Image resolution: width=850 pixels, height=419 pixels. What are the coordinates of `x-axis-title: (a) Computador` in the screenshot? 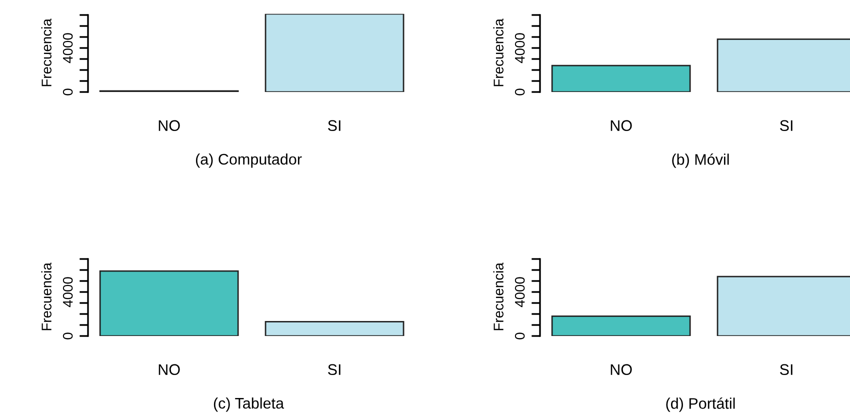 It's located at (249, 160).